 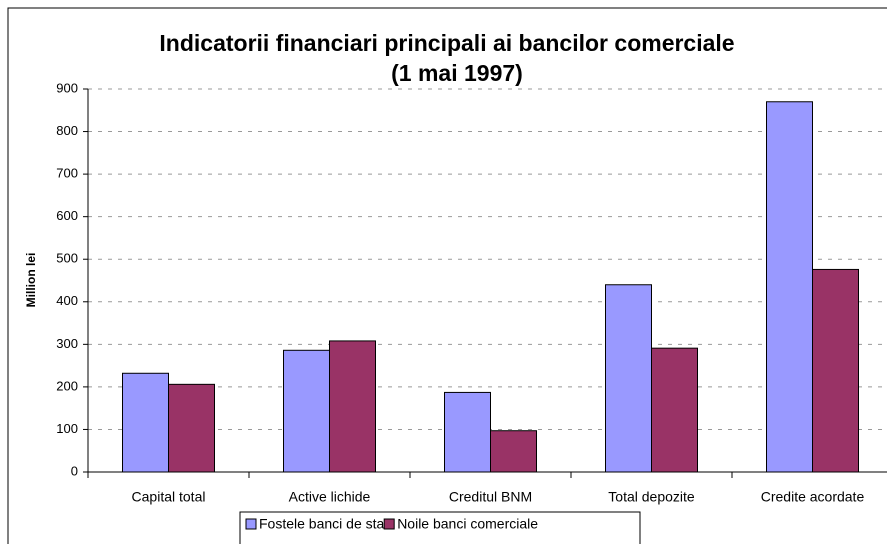 I want to click on y-tick-label: 100, so click(x=67, y=428).